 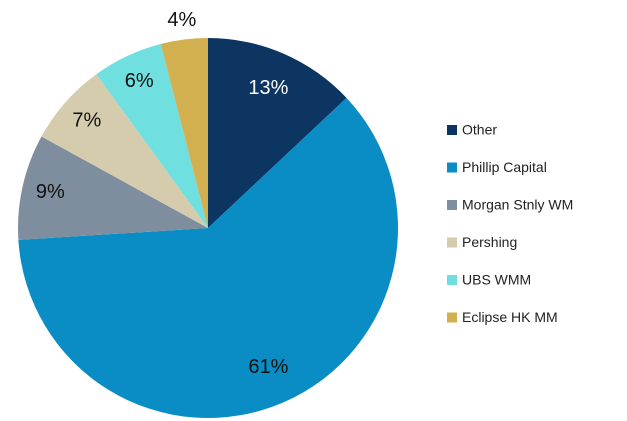 I want to click on data-label: 7%, so click(x=86, y=120).